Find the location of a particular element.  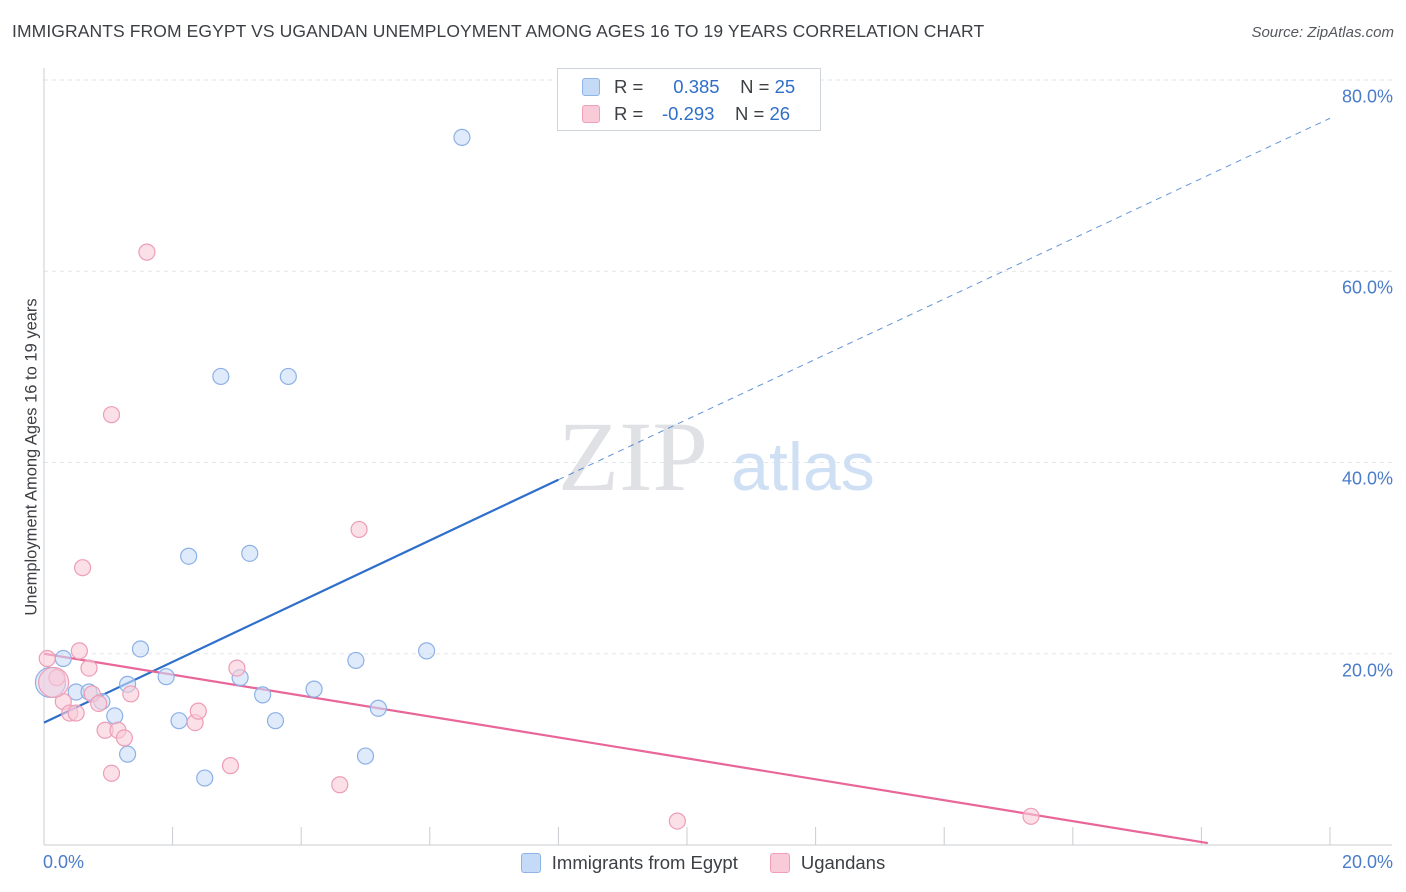

legend-label-ugandans: Ugandans is located at coordinates (843, 862).